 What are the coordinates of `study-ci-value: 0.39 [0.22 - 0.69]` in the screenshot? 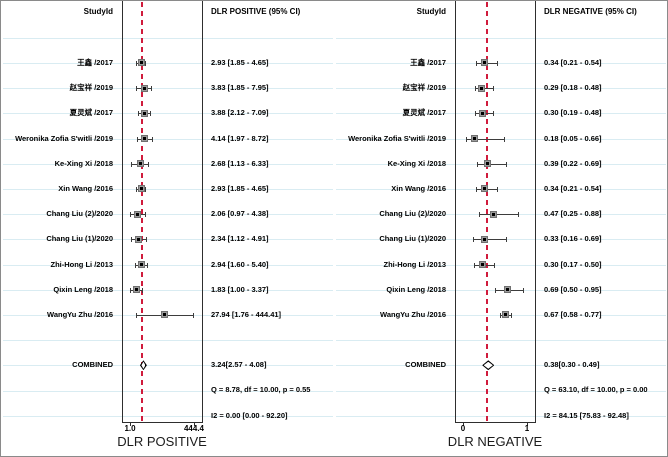 It's located at (573, 163).